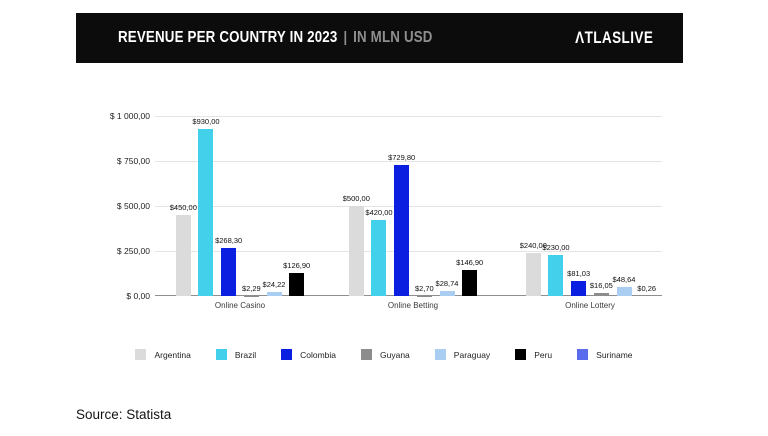 This screenshot has width=768, height=436. I want to click on chart-title: REVENUE PER COUNTRY IN 2023 | IN MLN USD, so click(275, 38).